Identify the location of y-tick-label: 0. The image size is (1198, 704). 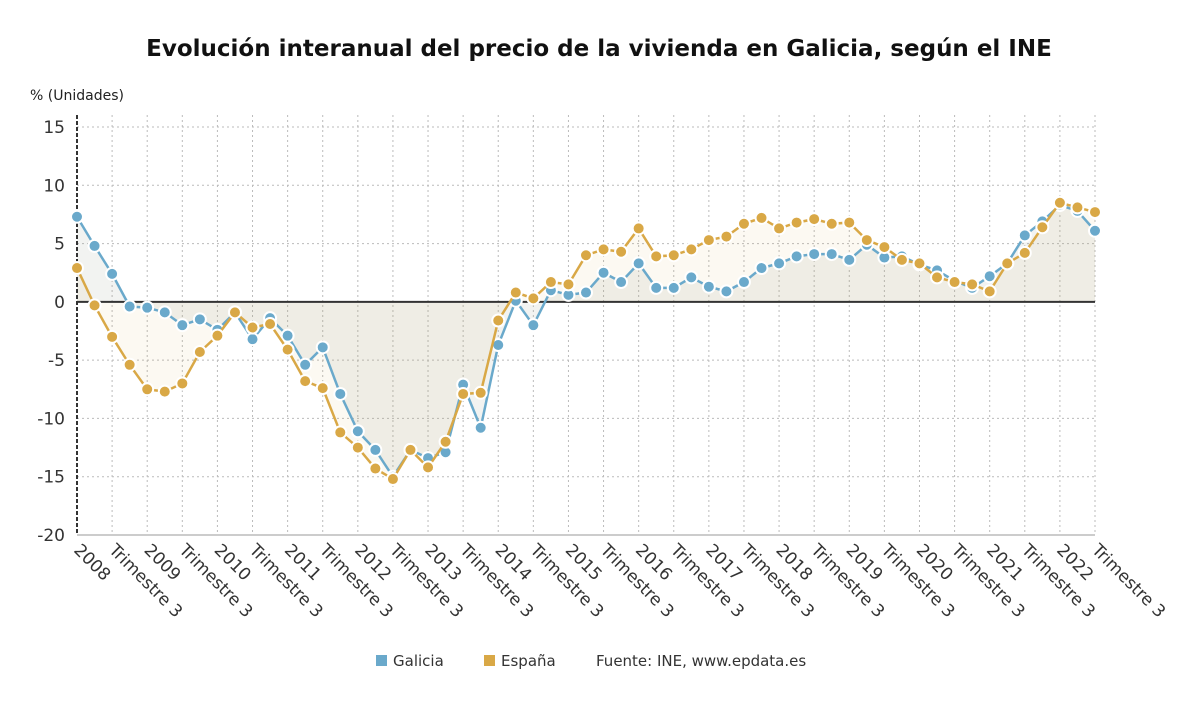
(59, 303).